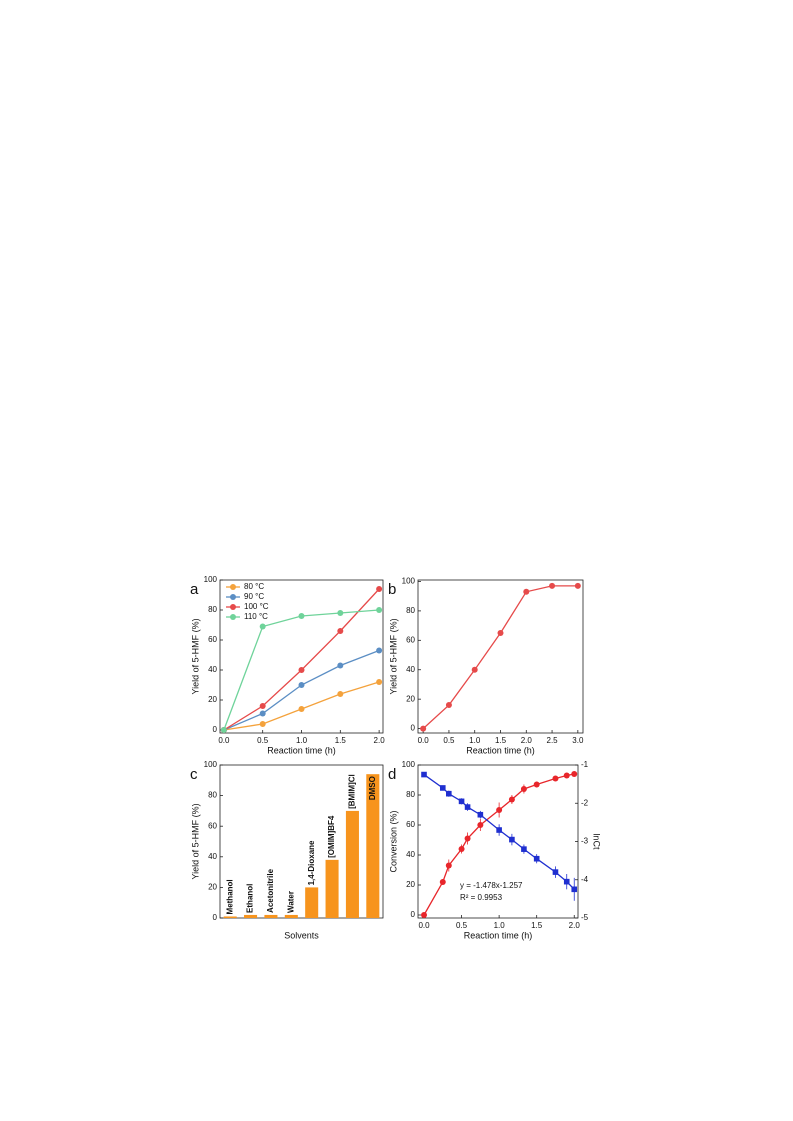 The width and height of the screenshot is (793, 1121). Describe the element at coordinates (585, 879) in the screenshot. I see `y2-tick-label: -4` at that location.